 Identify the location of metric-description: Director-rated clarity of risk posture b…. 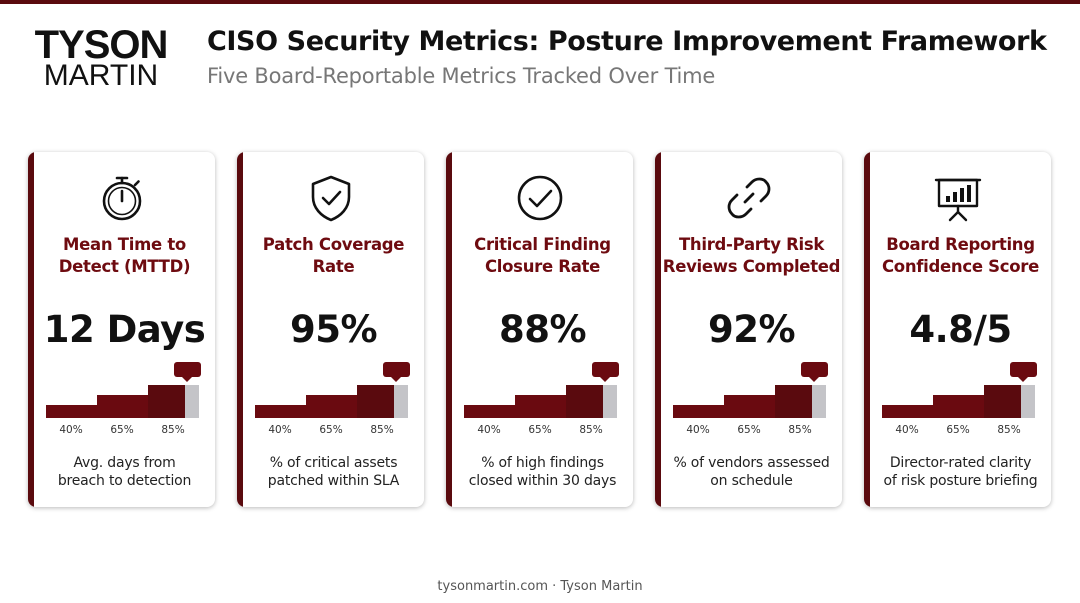
(960, 472).